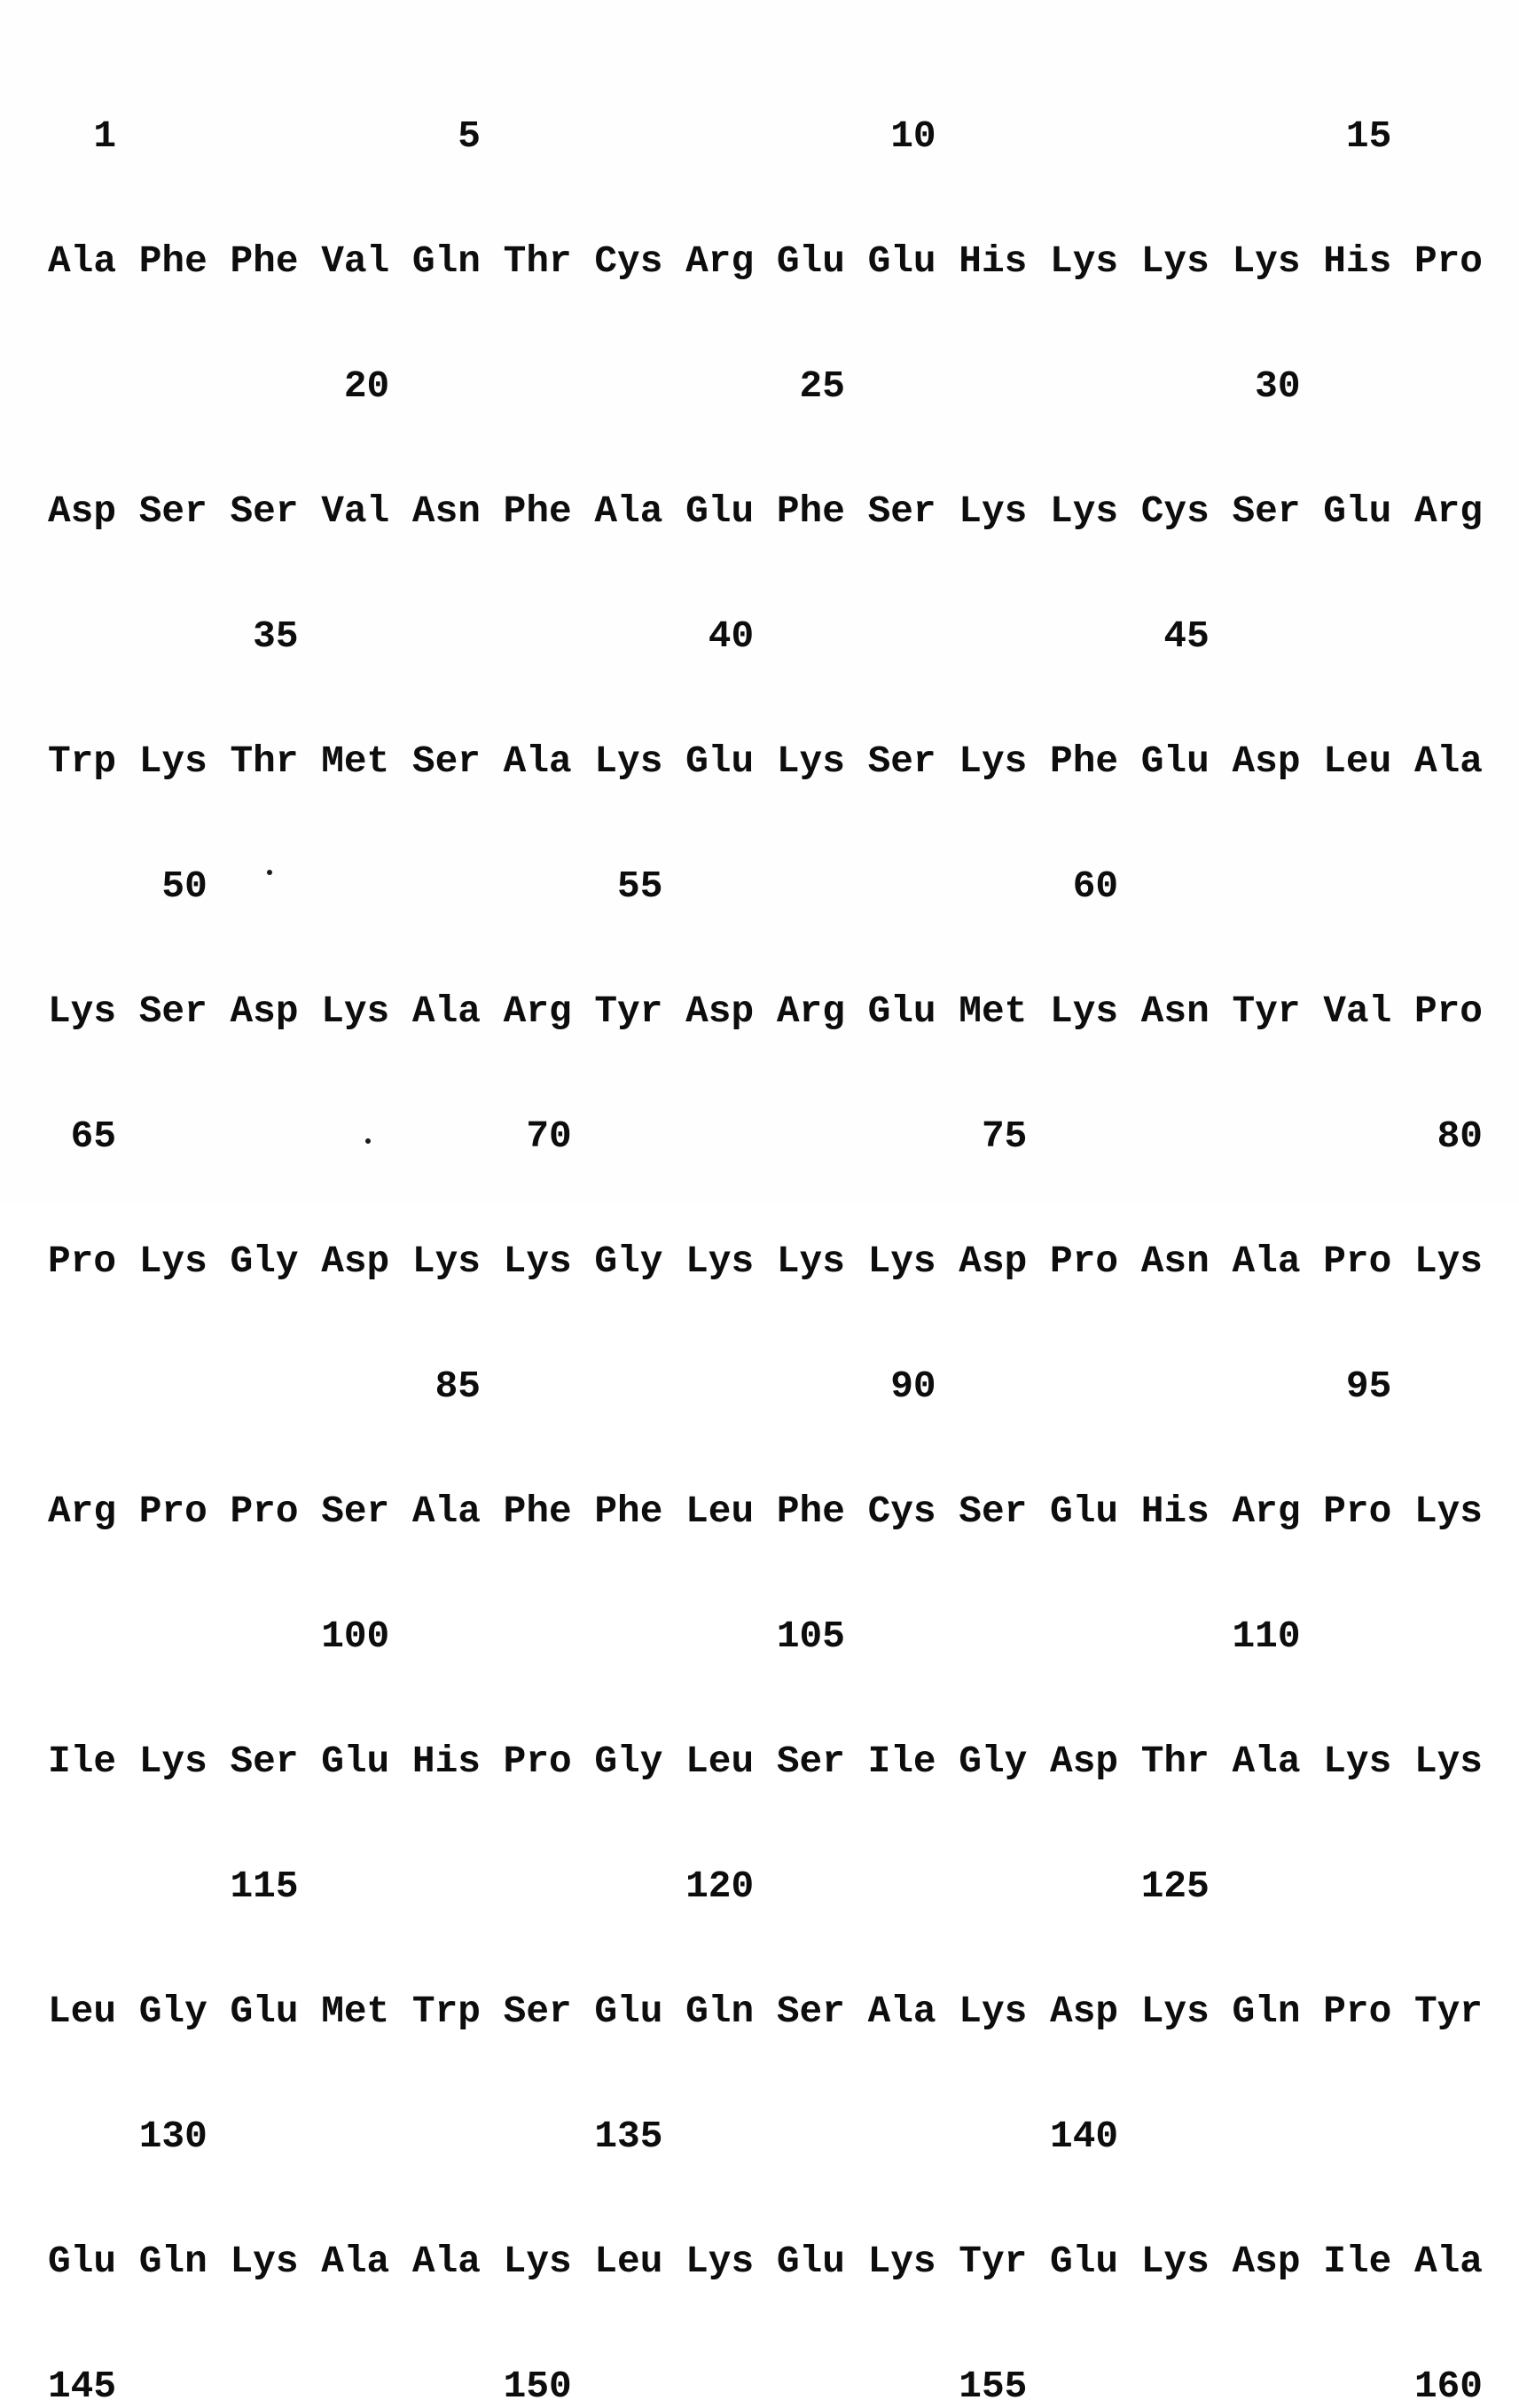  What do you see at coordinates (674, 1636) in the screenshot?
I see `position-numbers-row: 100 105 110` at bounding box center [674, 1636].